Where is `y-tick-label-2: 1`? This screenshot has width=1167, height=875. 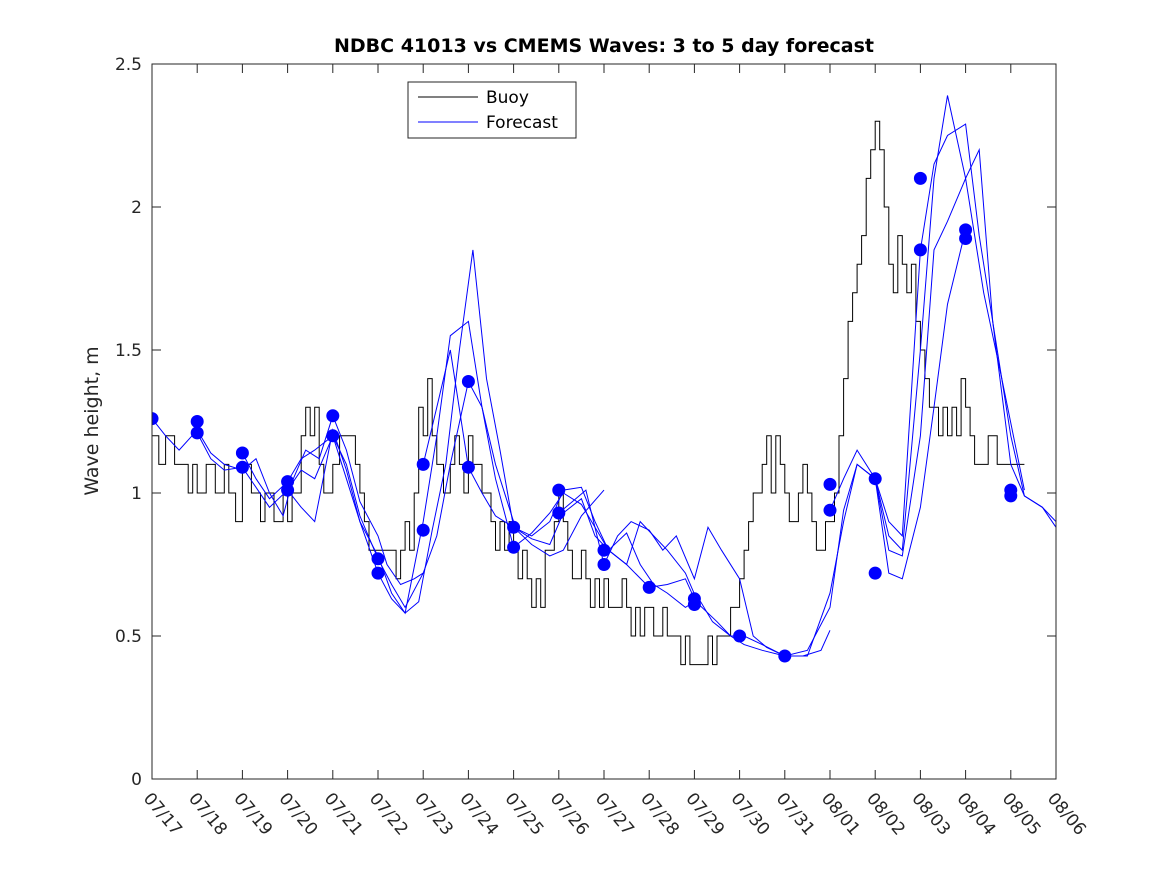
y-tick-label-2: 1 is located at coordinates (136, 494).